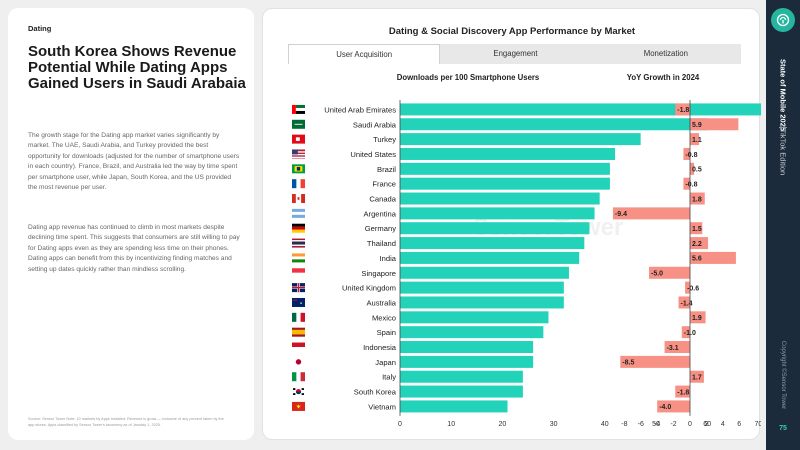  What do you see at coordinates (384, 139) in the screenshot?
I see `category-label: Turkey` at bounding box center [384, 139].